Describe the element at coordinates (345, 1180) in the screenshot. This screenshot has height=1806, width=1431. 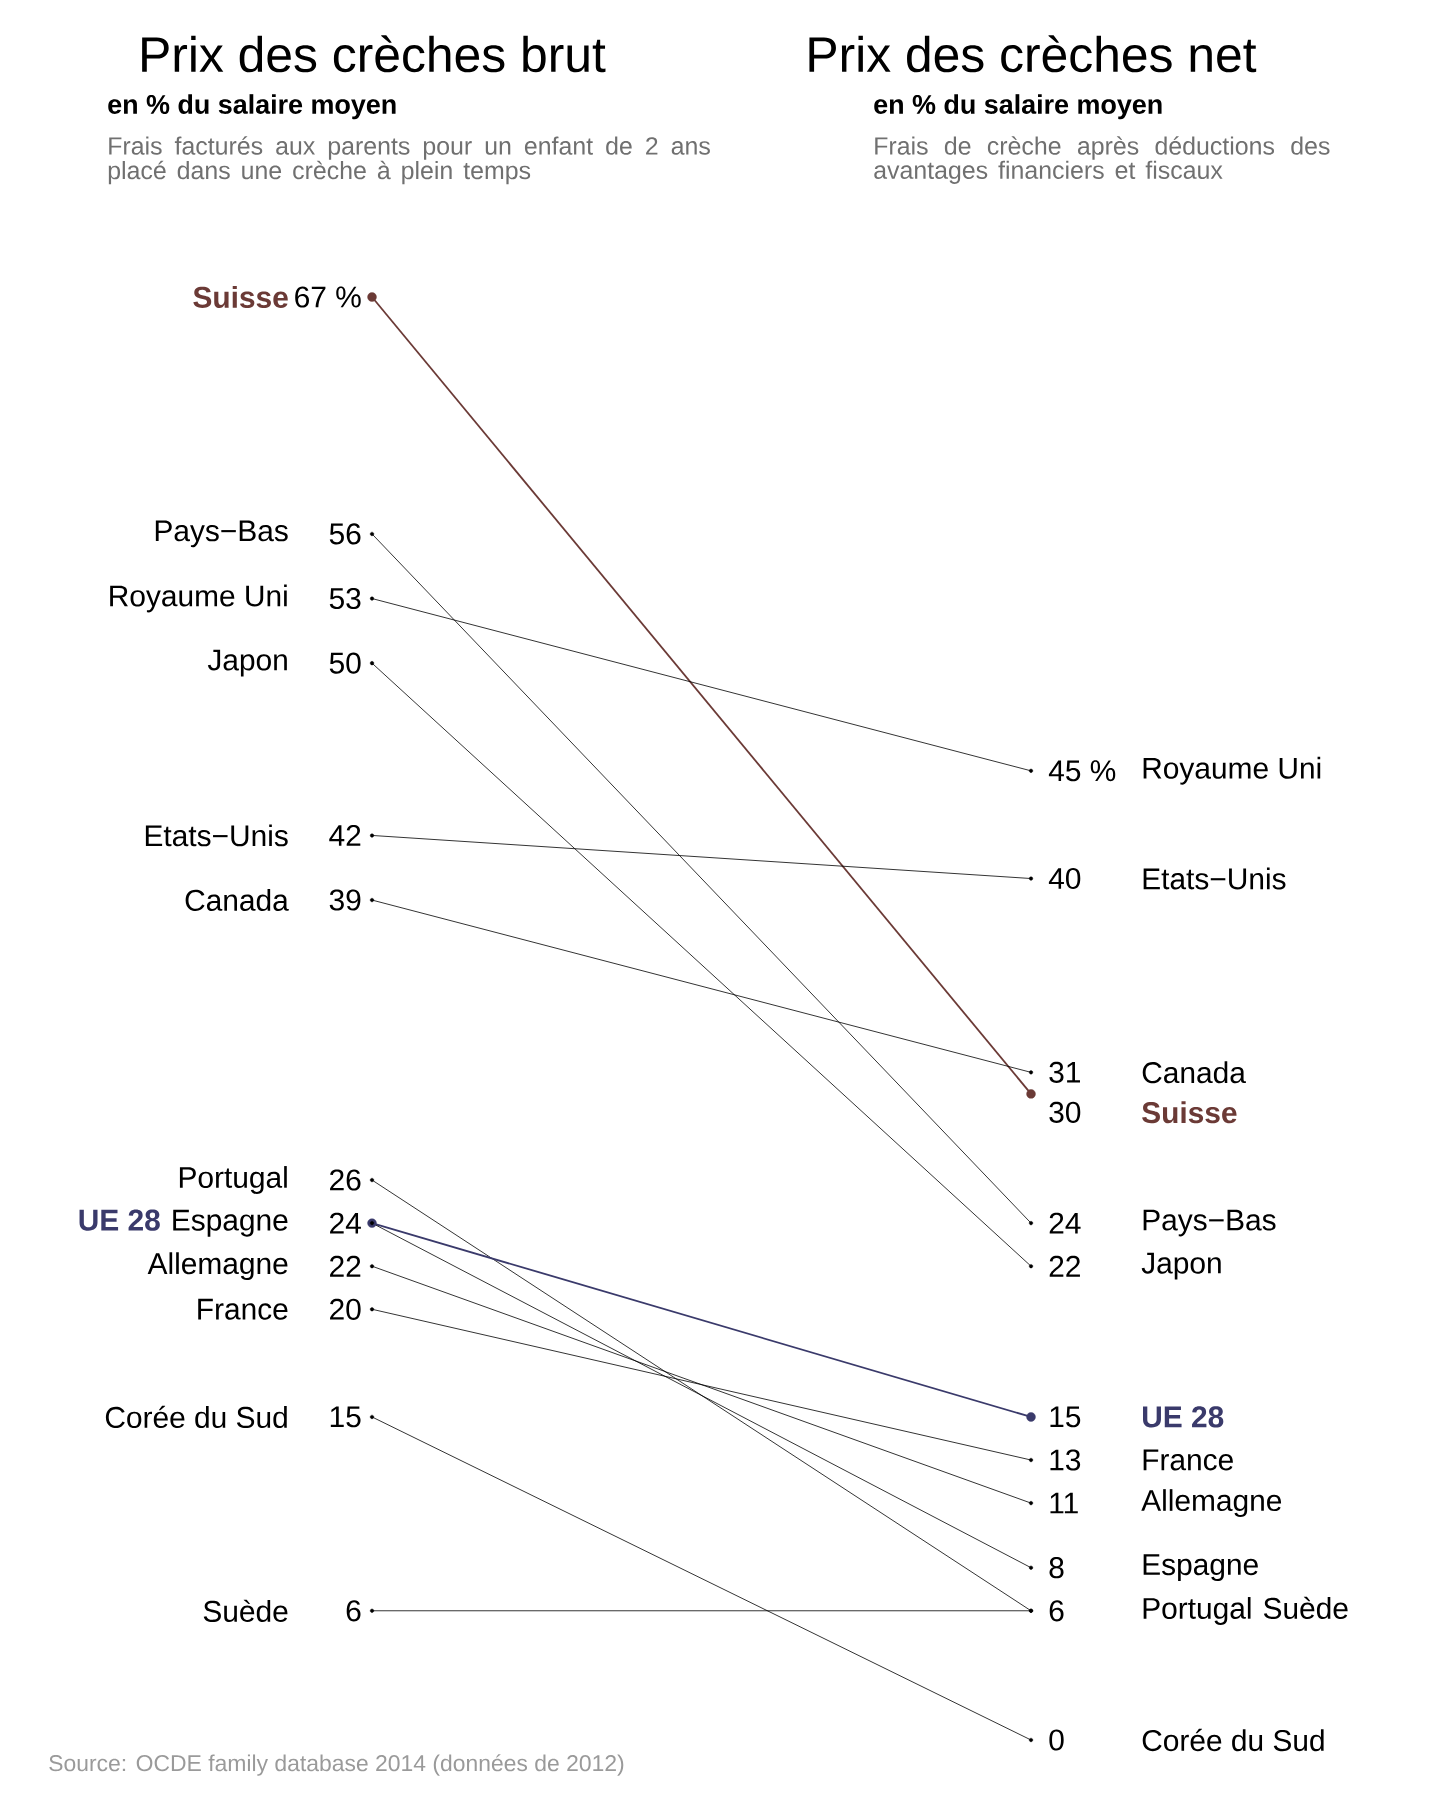
I see `data-label: 26` at that location.